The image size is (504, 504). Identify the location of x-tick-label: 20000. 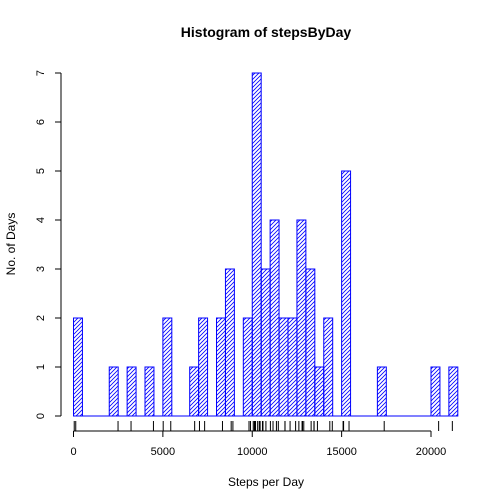
(431, 452).